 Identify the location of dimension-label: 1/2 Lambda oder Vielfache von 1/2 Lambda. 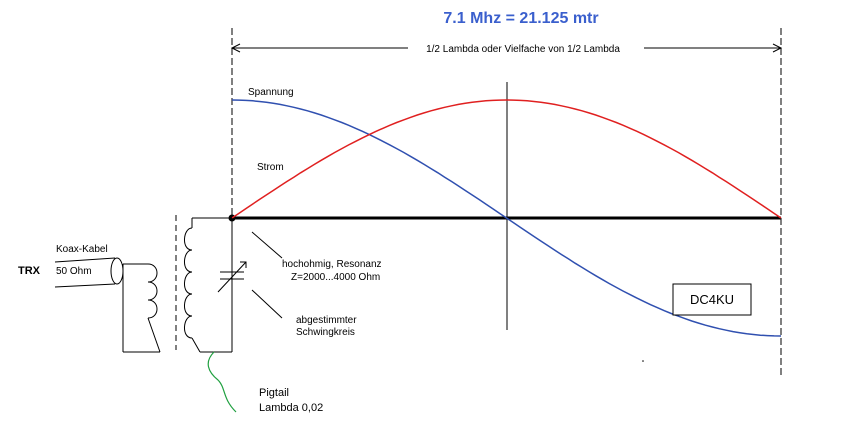
(523, 49).